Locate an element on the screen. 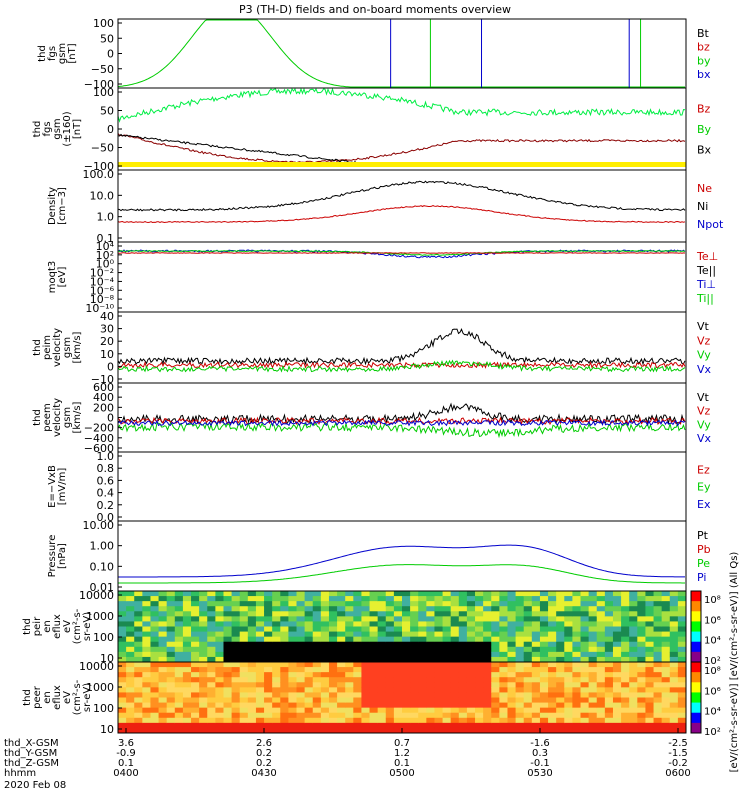 The image size is (750, 800). y-axis-label: en is located at coordinates (47, 626).